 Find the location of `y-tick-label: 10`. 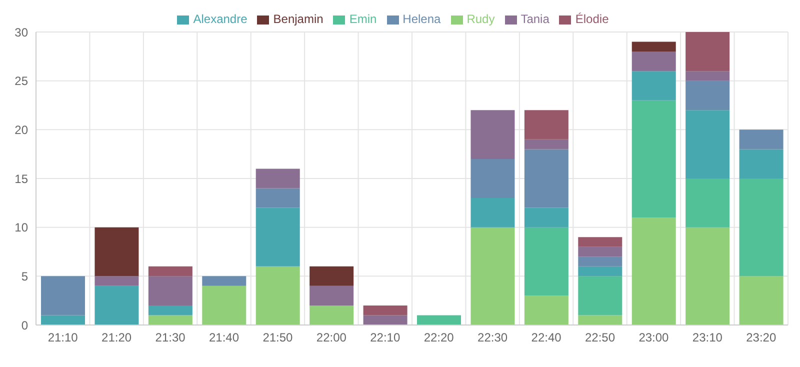

y-tick-label: 10 is located at coordinates (21, 227).